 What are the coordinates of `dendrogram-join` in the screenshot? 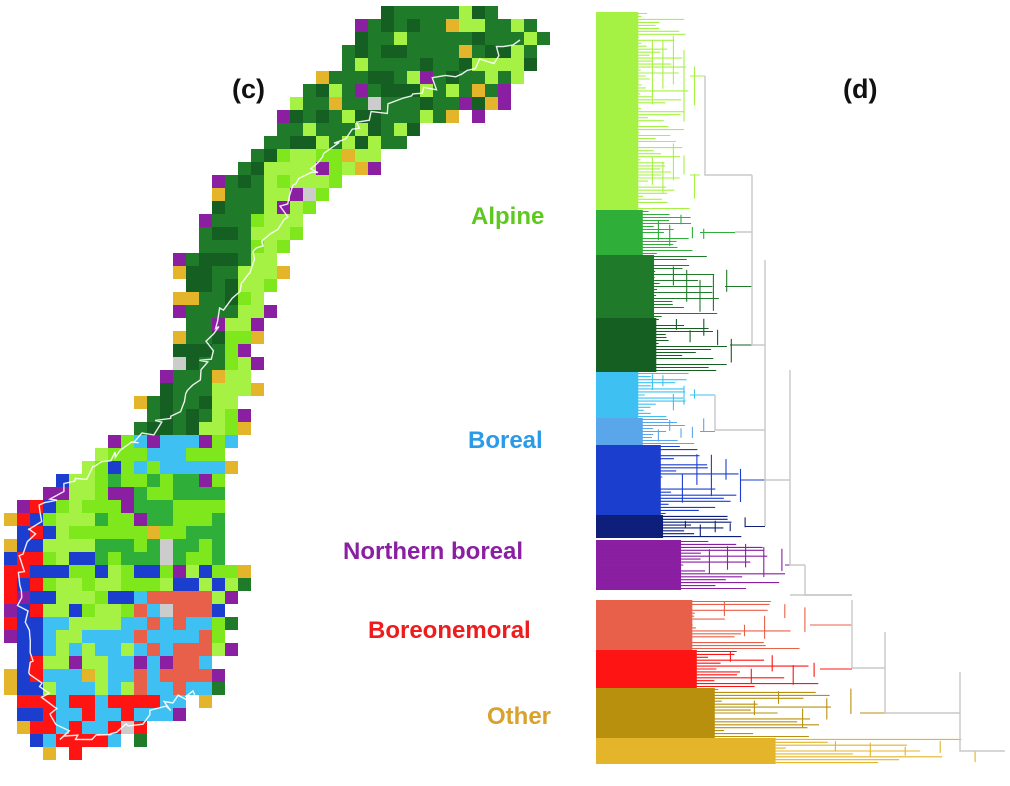 It's located at (797, 468).